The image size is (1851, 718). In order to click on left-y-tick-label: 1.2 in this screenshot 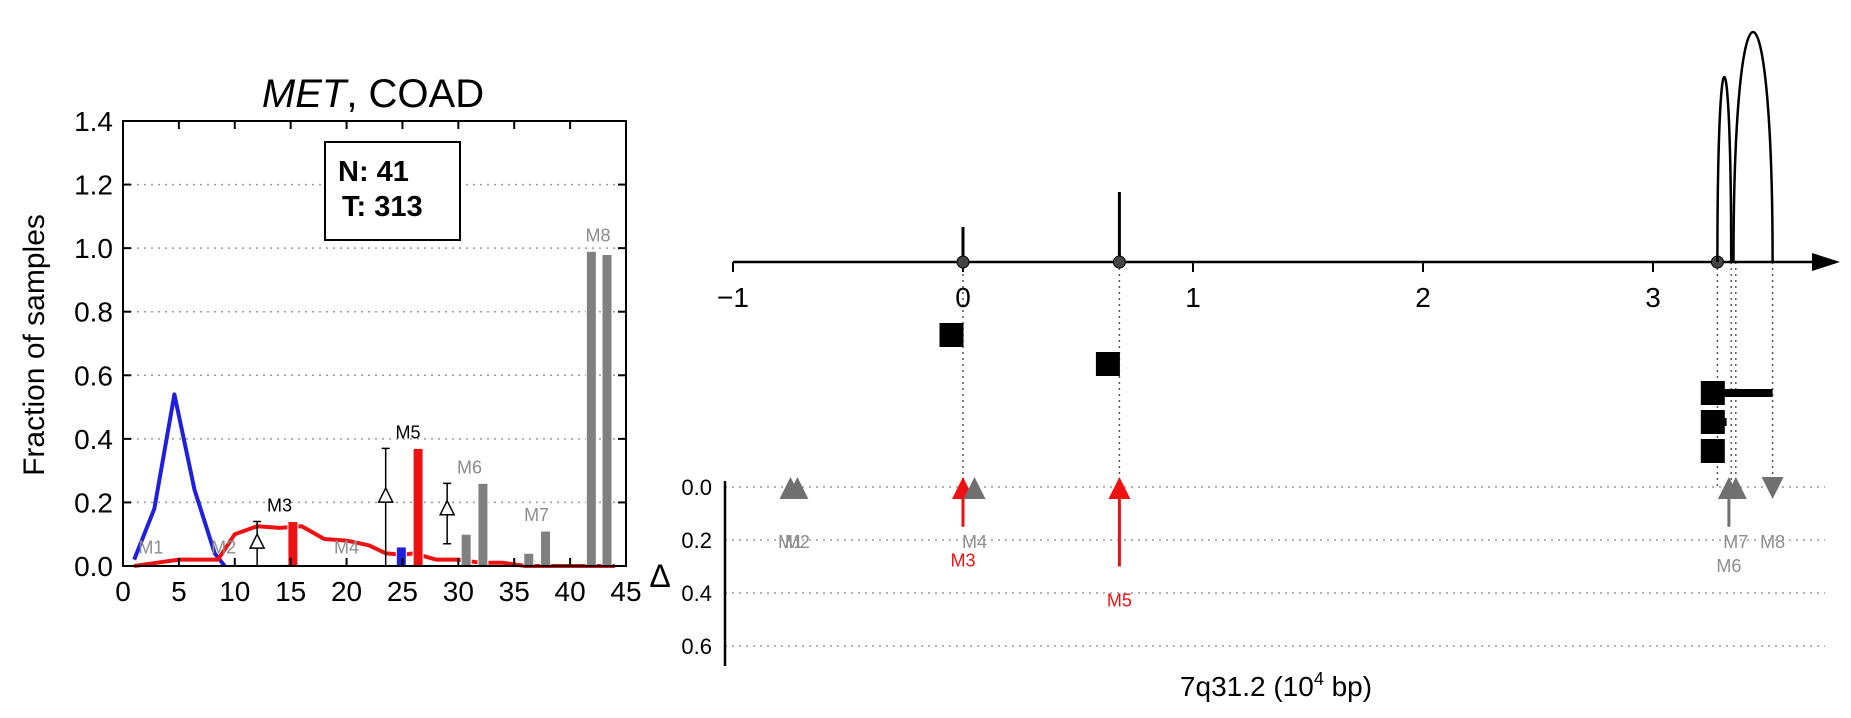, I will do `click(93, 185)`.